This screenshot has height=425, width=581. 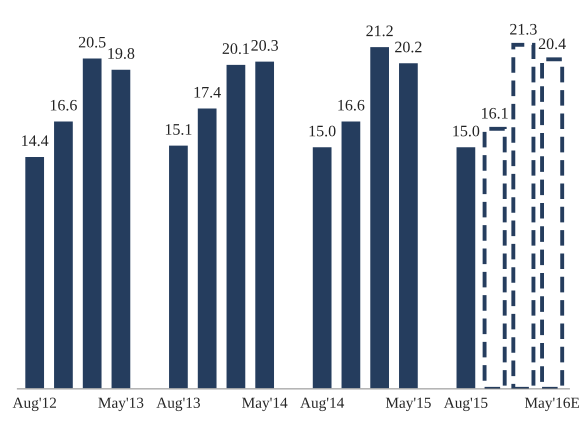 What do you see at coordinates (35, 140) in the screenshot?
I see `data-label: 14.4` at bounding box center [35, 140].